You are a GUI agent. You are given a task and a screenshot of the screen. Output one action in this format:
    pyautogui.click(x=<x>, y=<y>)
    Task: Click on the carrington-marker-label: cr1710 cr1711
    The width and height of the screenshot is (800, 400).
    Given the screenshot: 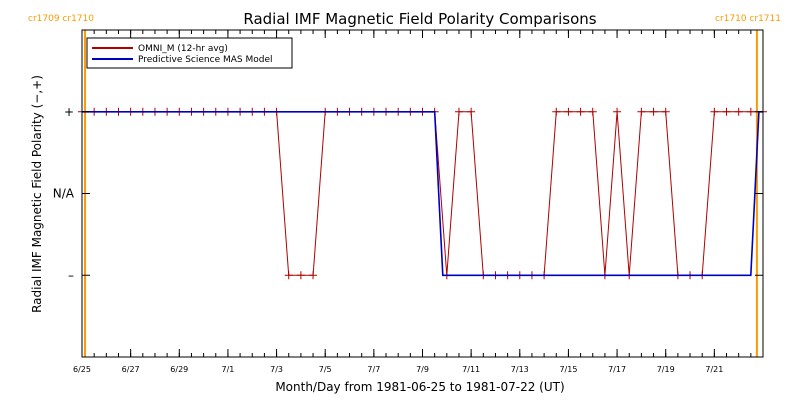 What is the action you would take?
    pyautogui.click(x=748, y=19)
    